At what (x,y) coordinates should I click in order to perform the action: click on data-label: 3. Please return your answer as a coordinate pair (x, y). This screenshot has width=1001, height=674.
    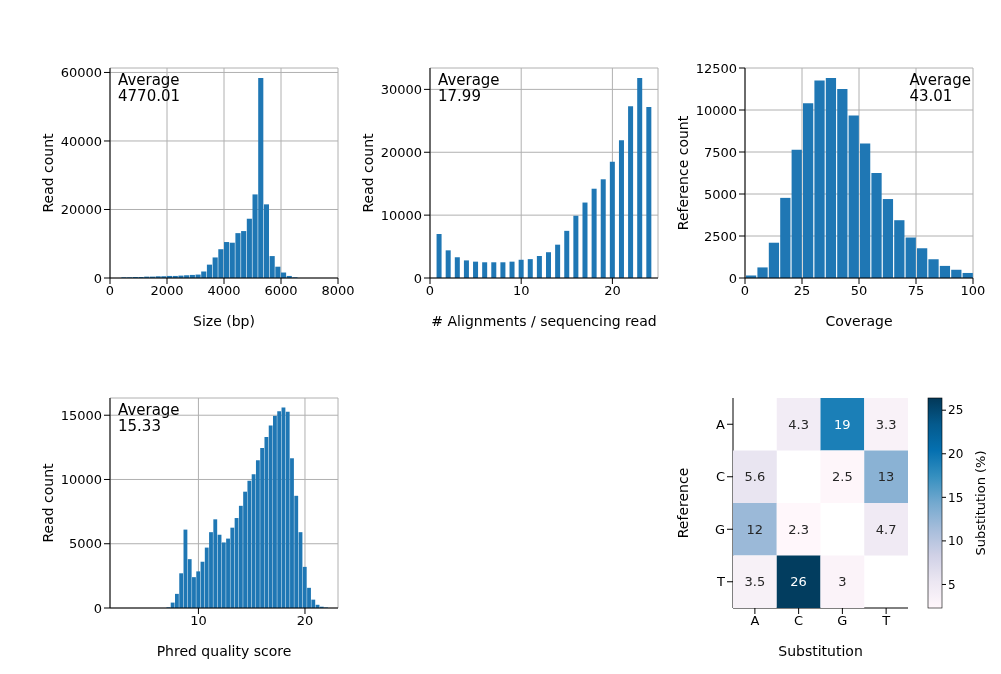
    Looking at the image, I should click on (842, 582).